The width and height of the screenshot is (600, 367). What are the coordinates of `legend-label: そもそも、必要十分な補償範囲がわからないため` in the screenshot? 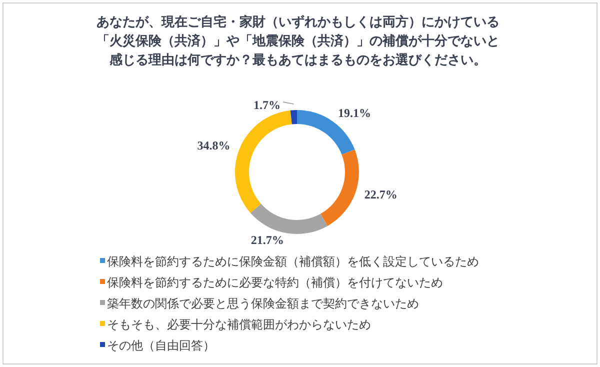 It's located at (239, 324).